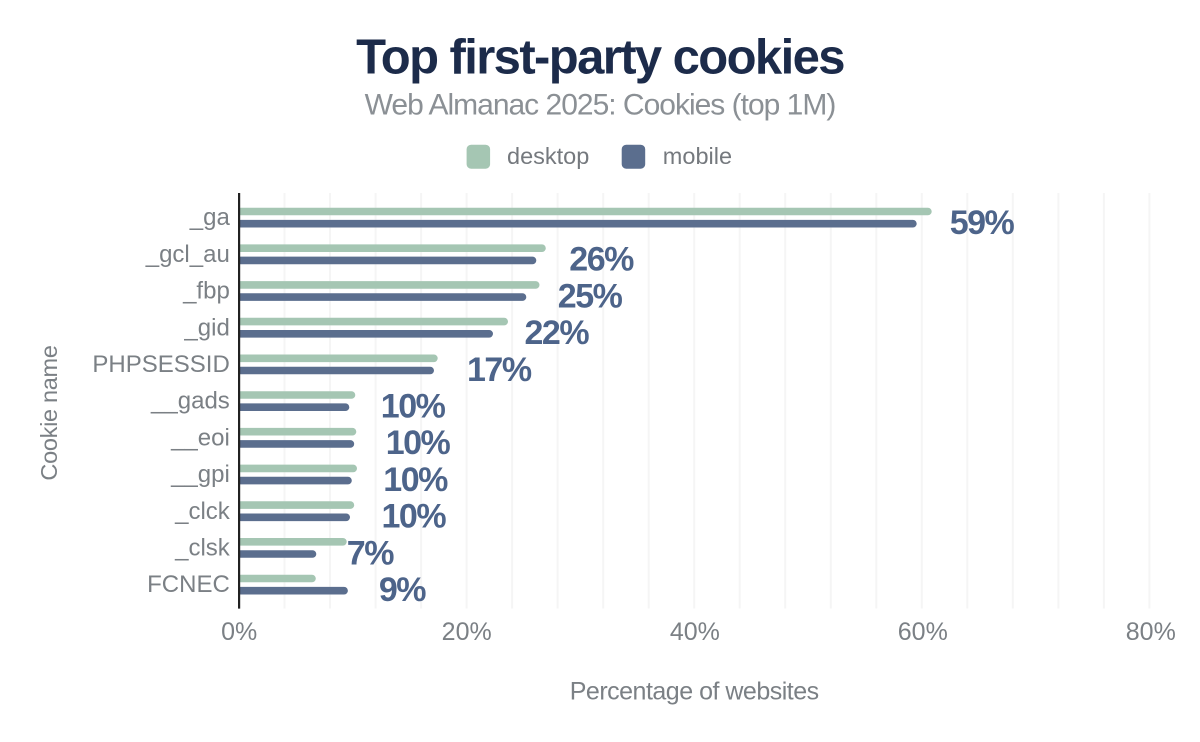  I want to click on svg-text: 59%, so click(982, 223).